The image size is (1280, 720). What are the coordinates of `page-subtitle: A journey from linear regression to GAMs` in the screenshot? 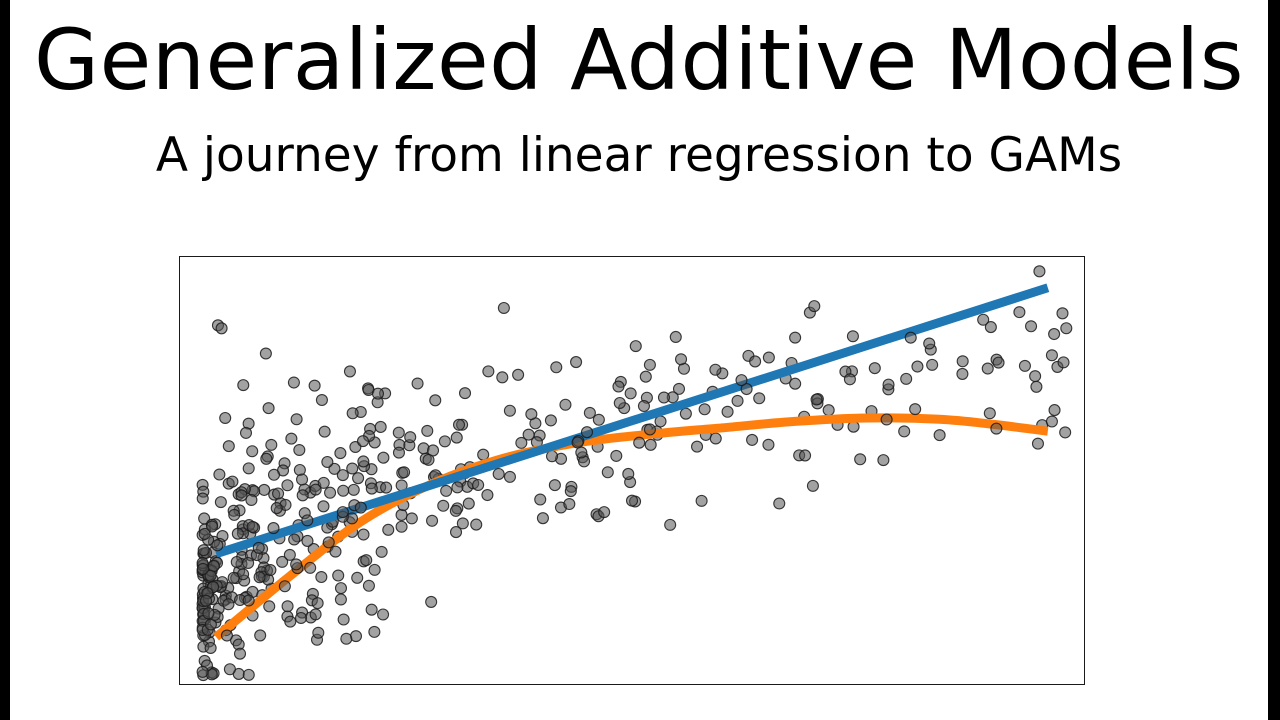 It's located at (639, 155).